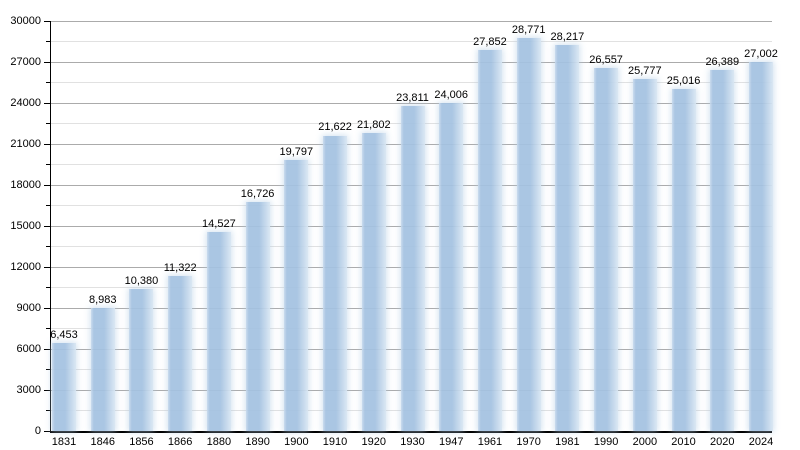  I want to click on bar-value-label: 26,557, so click(606, 60).